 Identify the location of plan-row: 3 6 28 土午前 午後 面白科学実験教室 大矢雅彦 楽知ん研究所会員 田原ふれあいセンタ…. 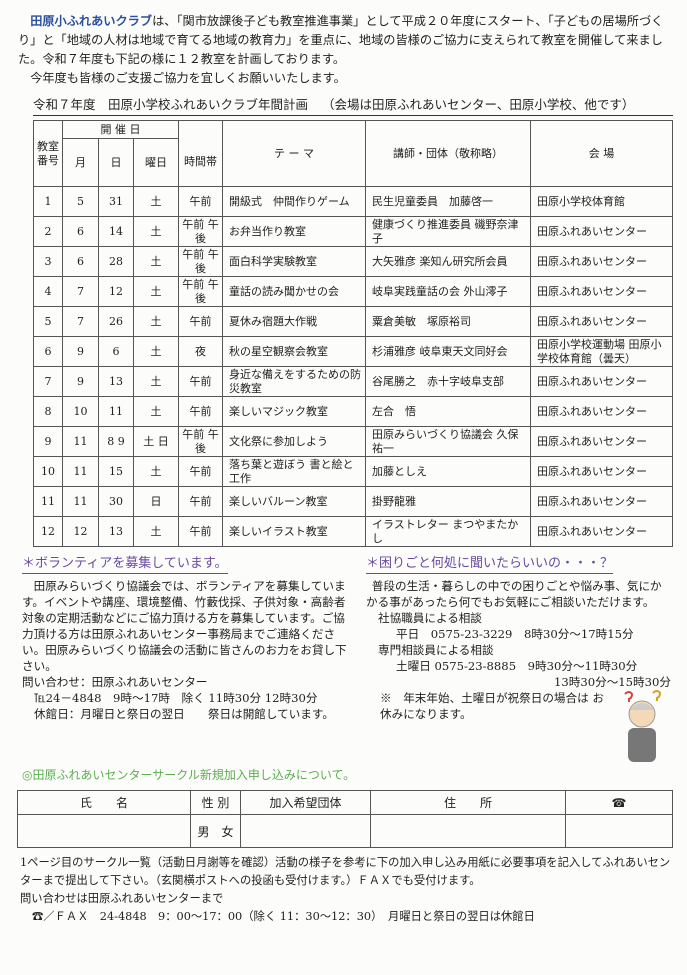
(353, 261).